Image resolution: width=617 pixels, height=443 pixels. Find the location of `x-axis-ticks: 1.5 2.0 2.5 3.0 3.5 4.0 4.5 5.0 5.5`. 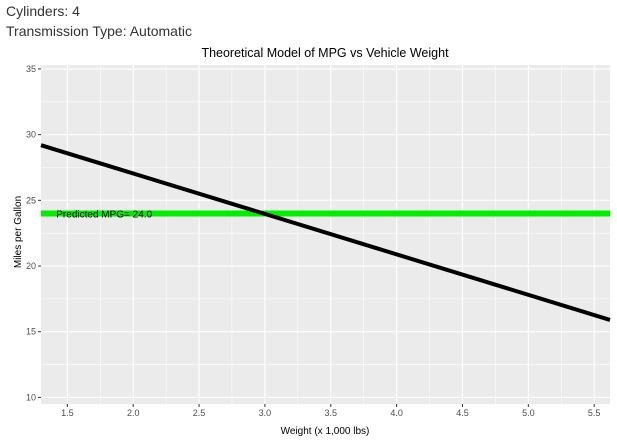

x-axis-ticks: 1.5 2.0 2.5 3.0 3.5 4.0 4.5 5.0 5.5 is located at coordinates (330, 411).